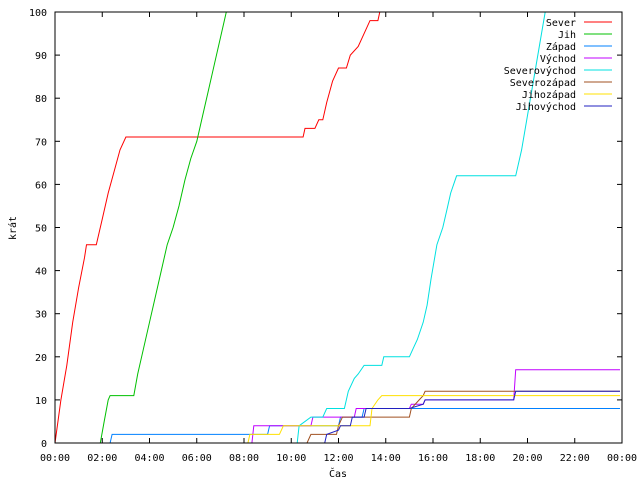  I want to click on y-tick-label: 80, so click(41, 99).